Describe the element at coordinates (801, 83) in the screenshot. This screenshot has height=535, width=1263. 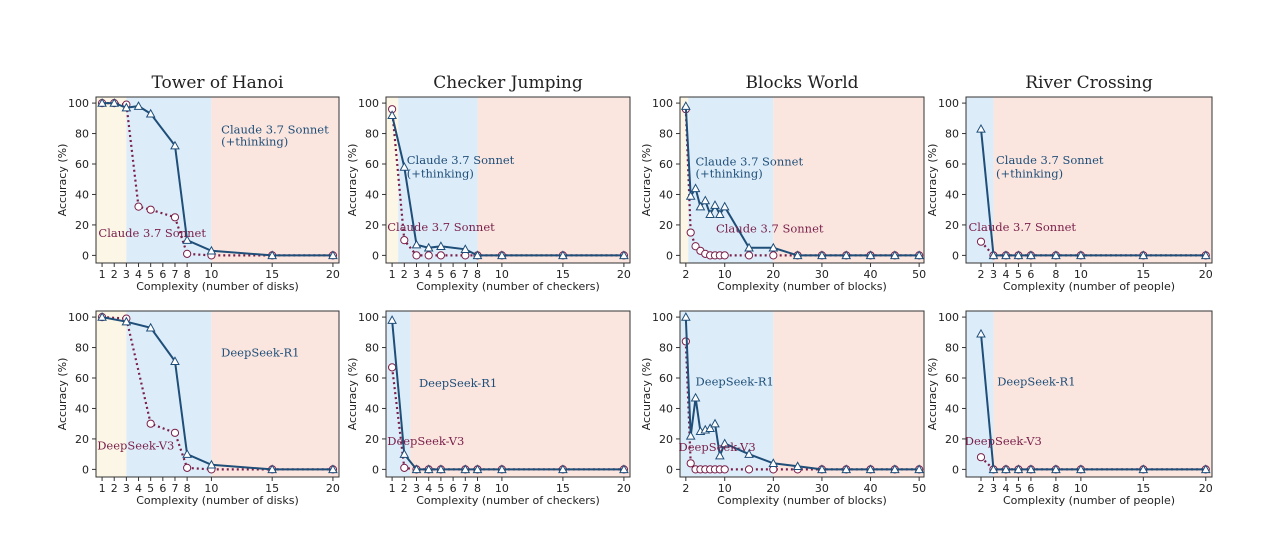
I see `panel-title: Blocks World` at that location.